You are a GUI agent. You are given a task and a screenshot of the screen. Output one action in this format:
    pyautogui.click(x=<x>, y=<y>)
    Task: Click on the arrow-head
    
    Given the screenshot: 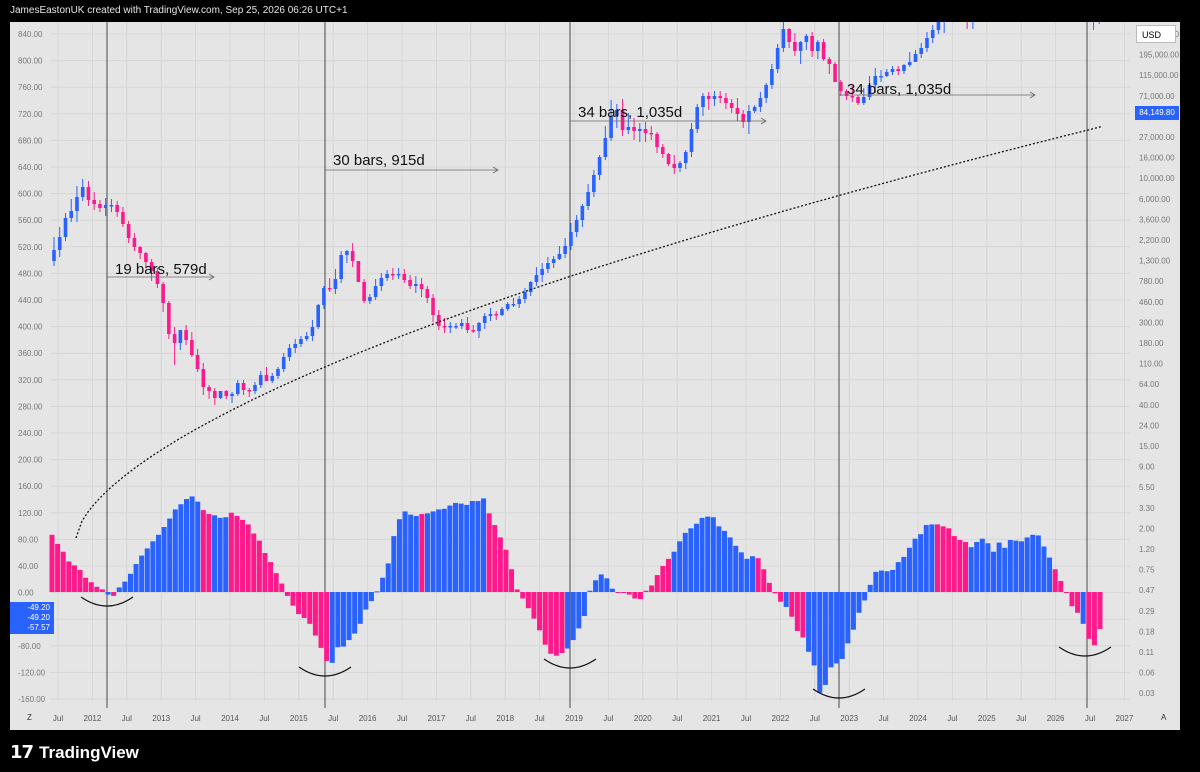 What is the action you would take?
    pyautogui.click(x=211, y=277)
    